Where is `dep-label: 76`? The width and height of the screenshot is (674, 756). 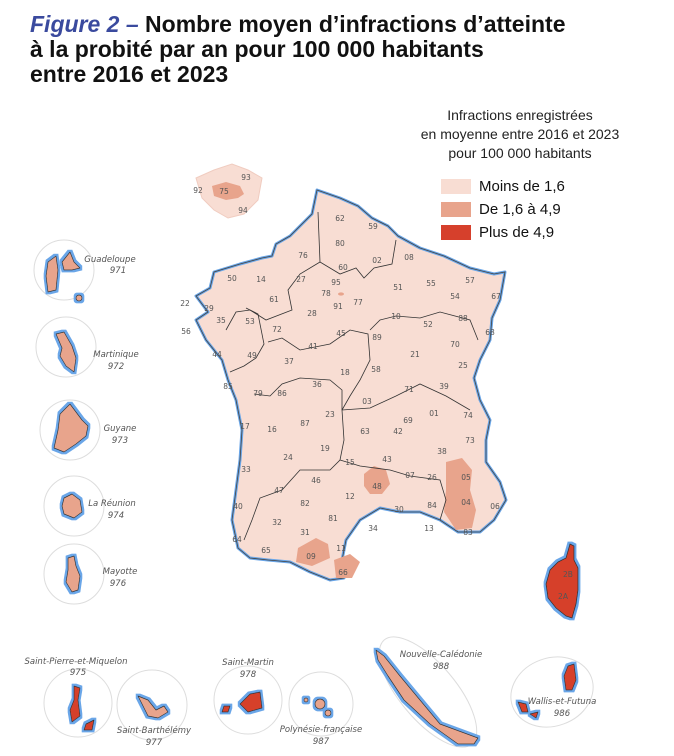 dep-label: 76 is located at coordinates (303, 255).